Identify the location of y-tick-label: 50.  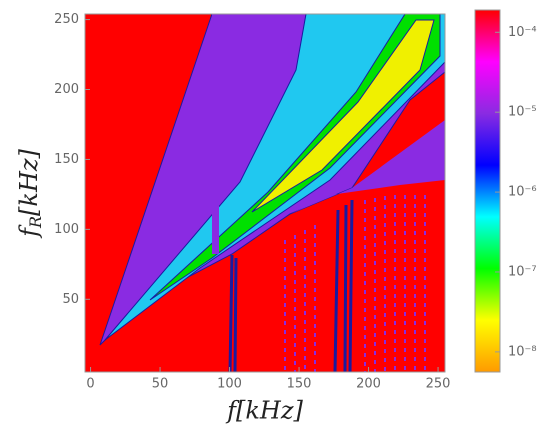
(70, 299).